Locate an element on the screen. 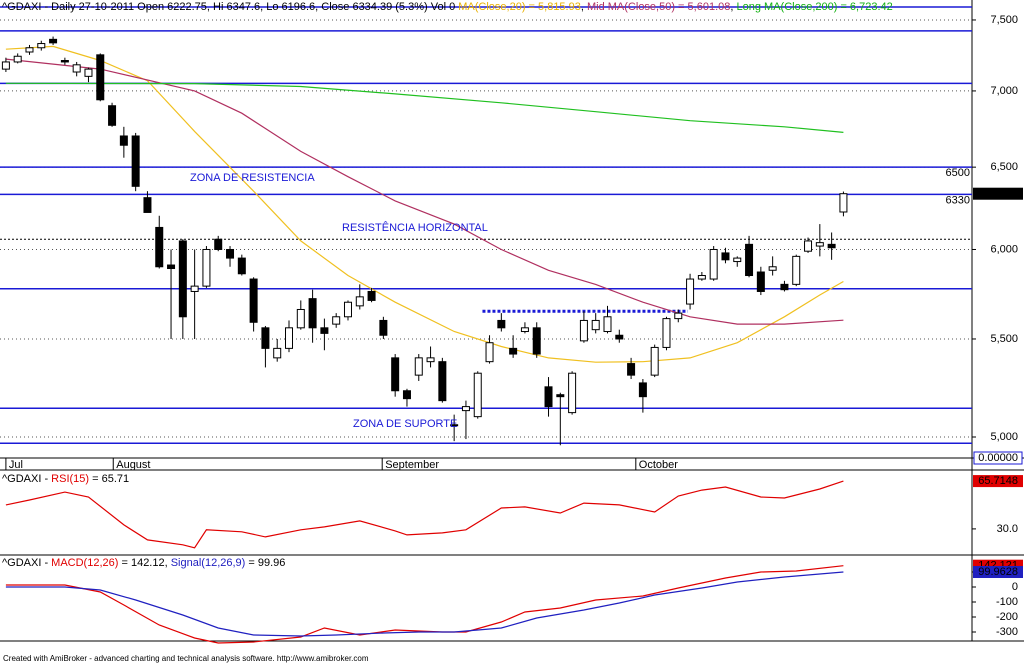  y-tick-label: 7,000 is located at coordinates (1004, 91).